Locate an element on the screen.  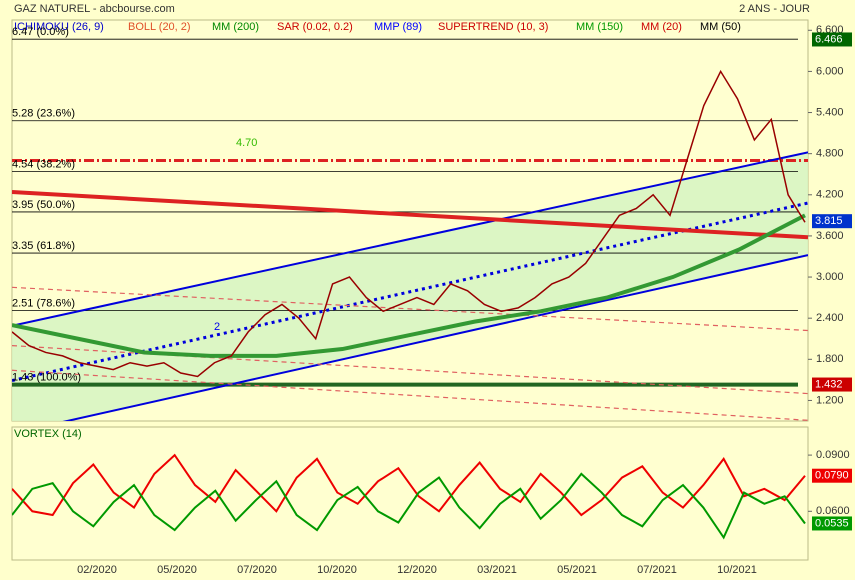
fib-label: 2.51 (78.6%) is located at coordinates (43, 304).